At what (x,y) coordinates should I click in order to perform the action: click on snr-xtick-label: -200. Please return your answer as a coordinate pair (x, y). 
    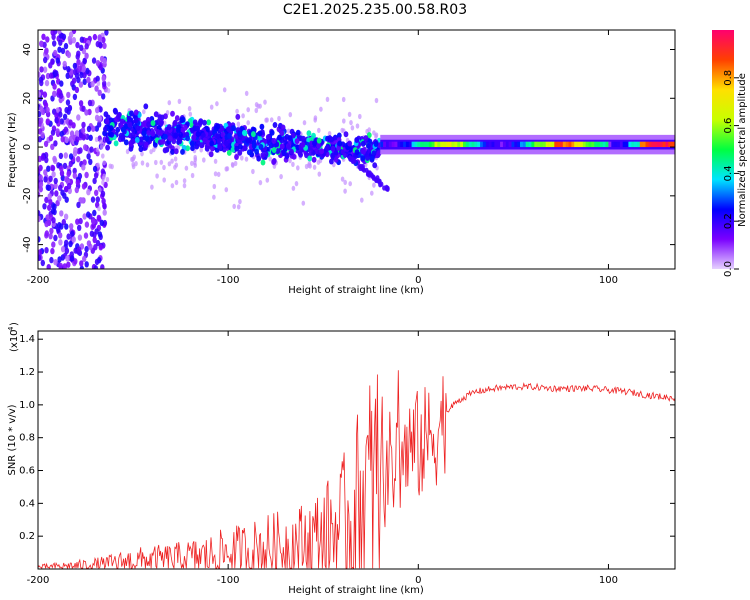
    Looking at the image, I should click on (38, 580).